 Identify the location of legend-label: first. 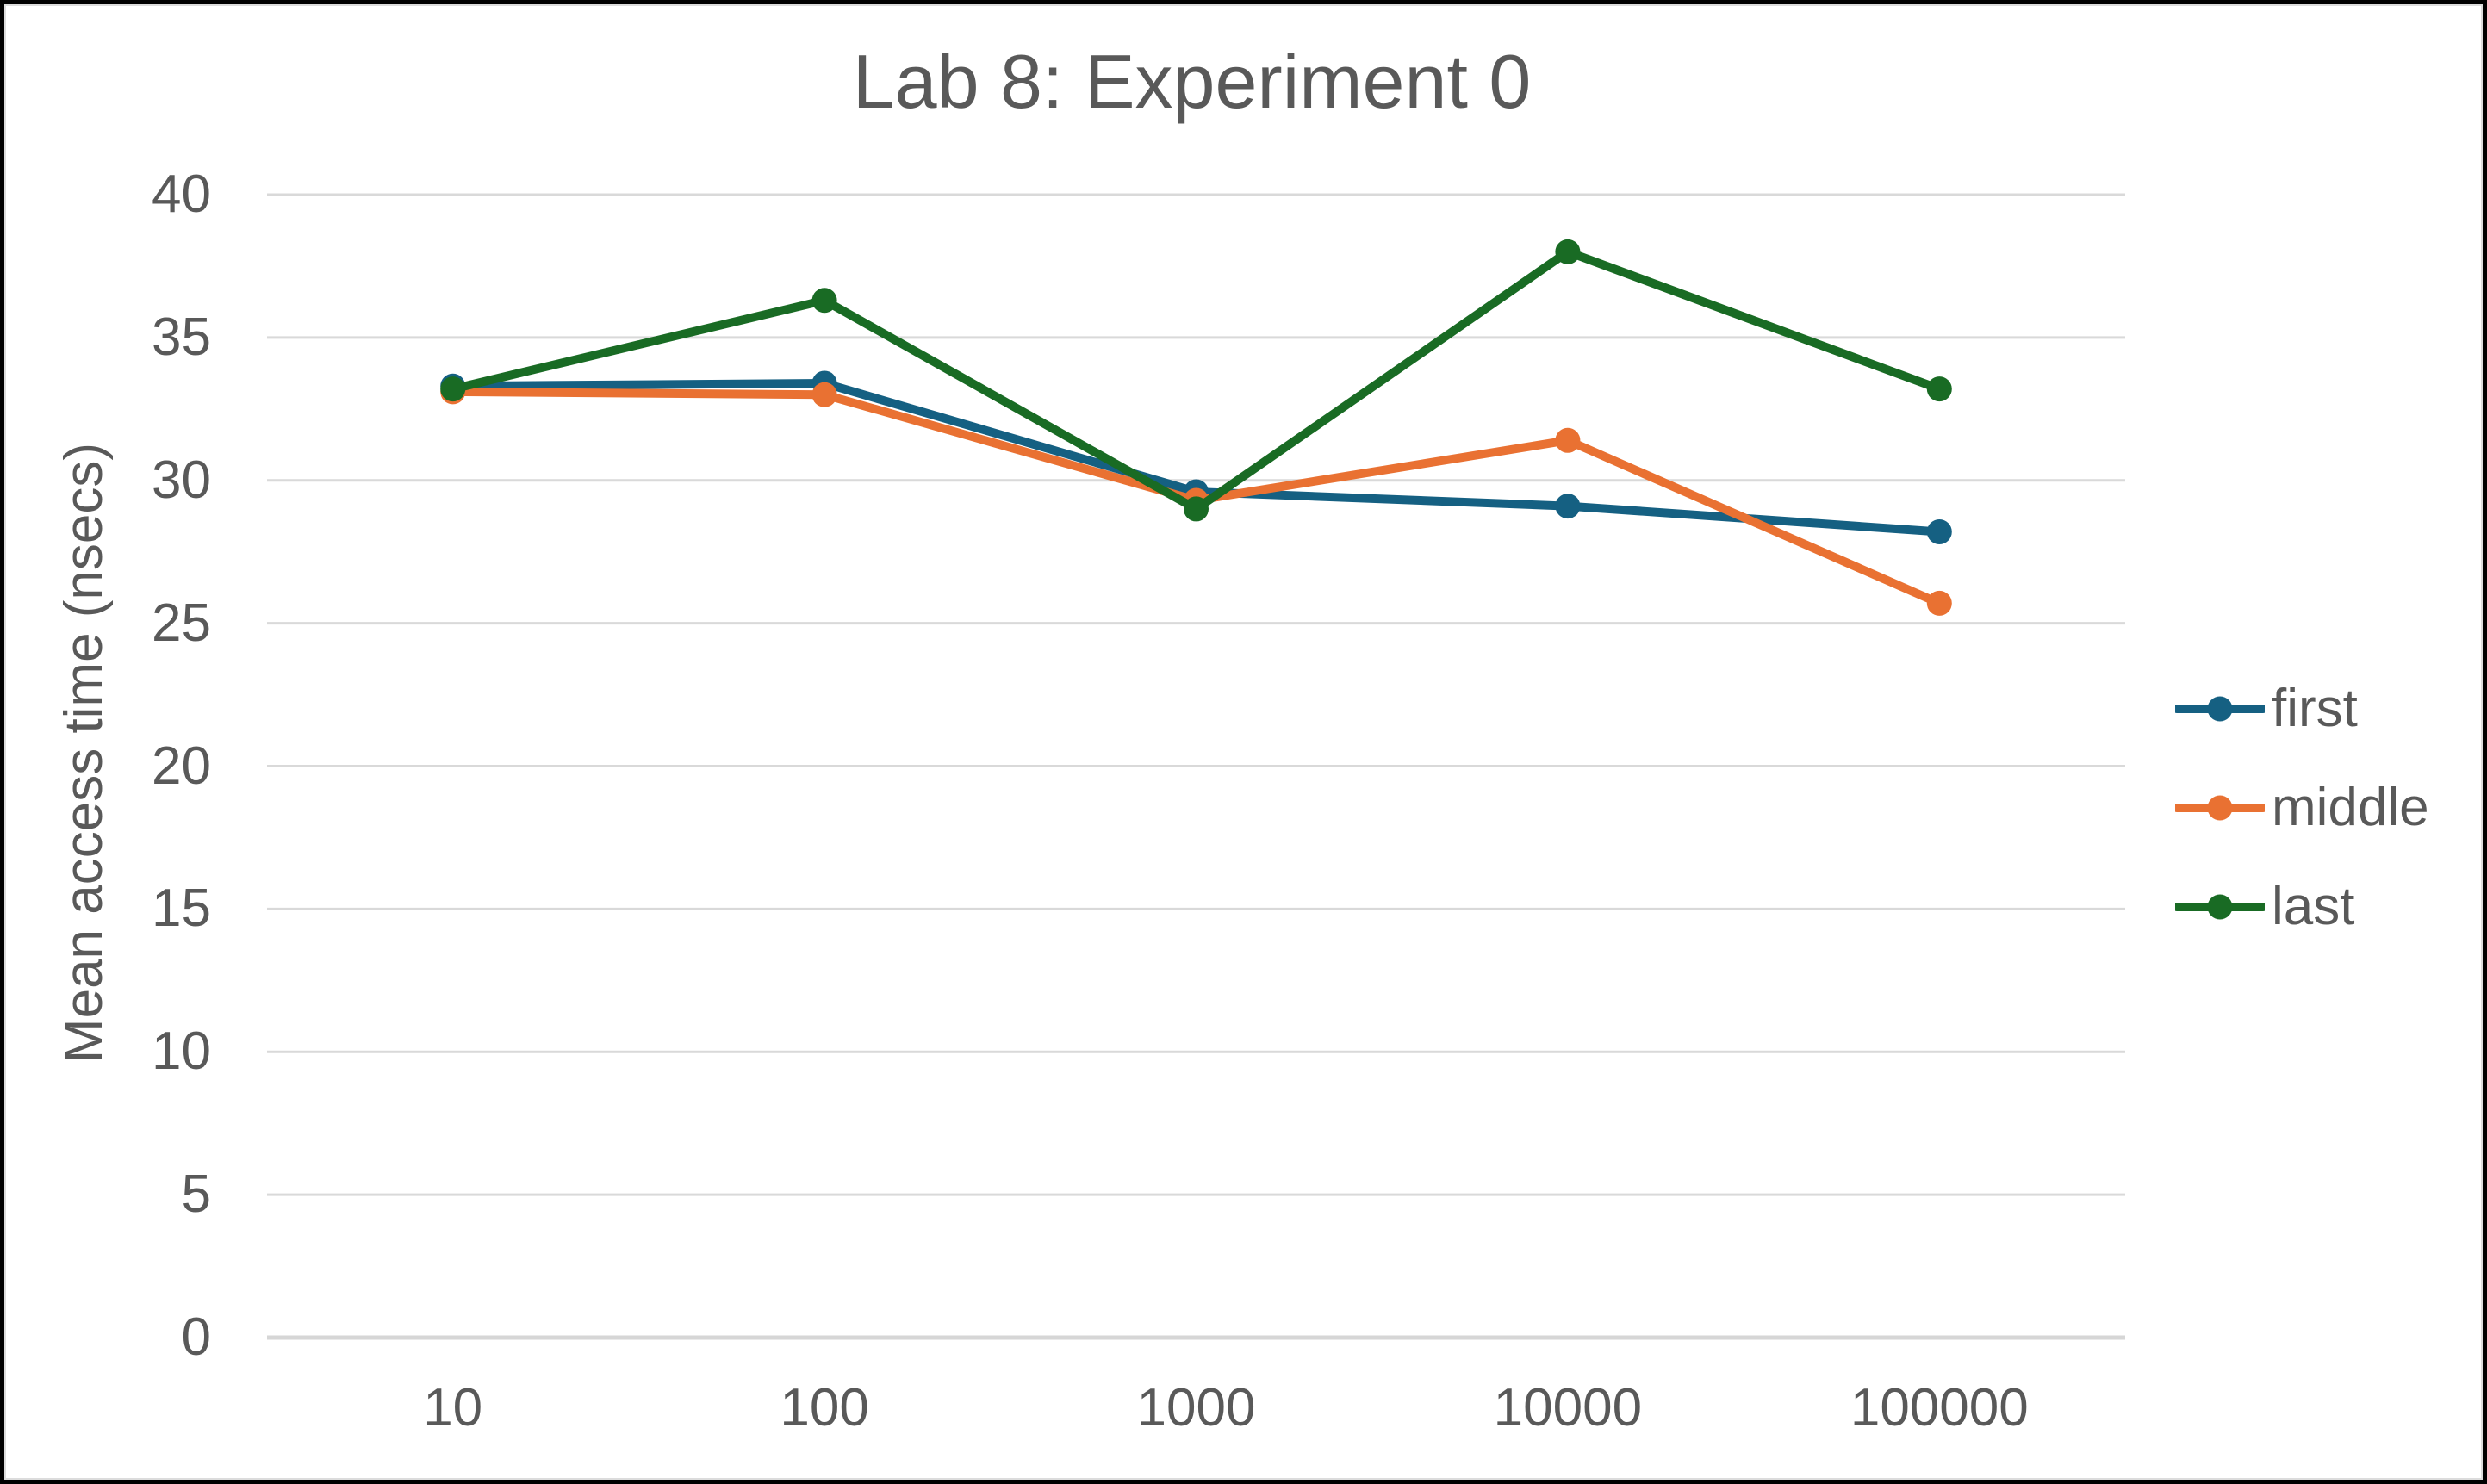
(2315, 708).